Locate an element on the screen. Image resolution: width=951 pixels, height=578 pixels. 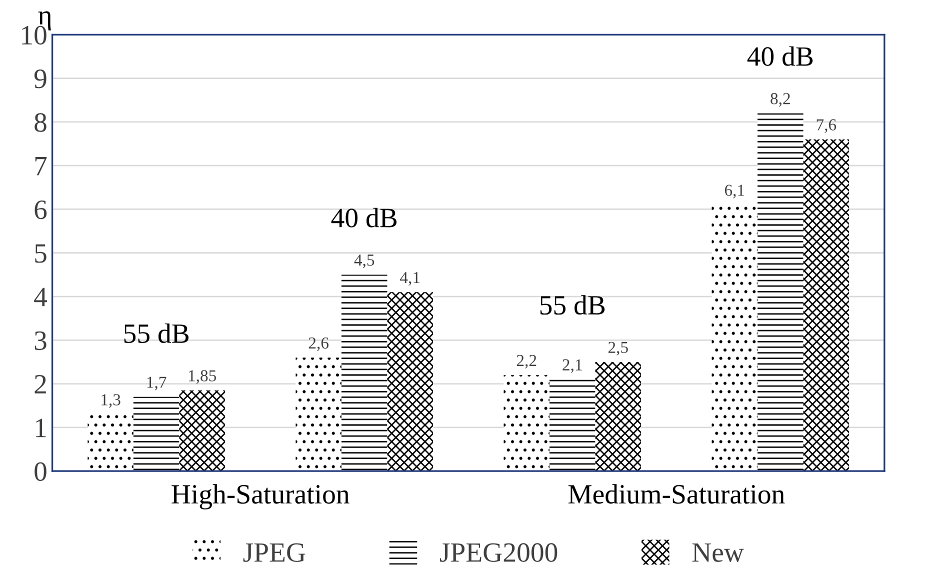
data-label: 6,1 is located at coordinates (734, 191).